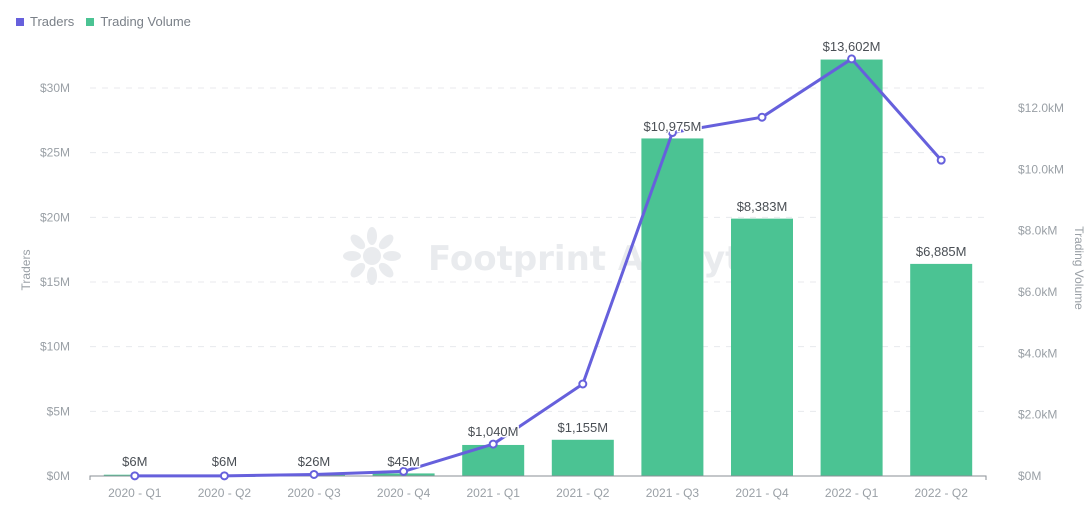 Image resolution: width=1090 pixels, height=510 pixels. I want to click on left-axis-tick: $10M, so click(55, 347).